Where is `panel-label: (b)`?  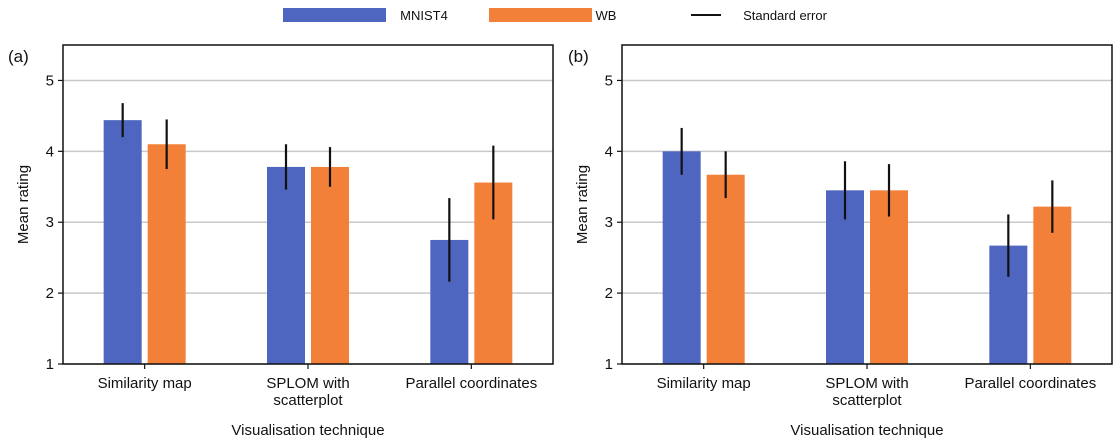
panel-label: (b) is located at coordinates (578, 56).